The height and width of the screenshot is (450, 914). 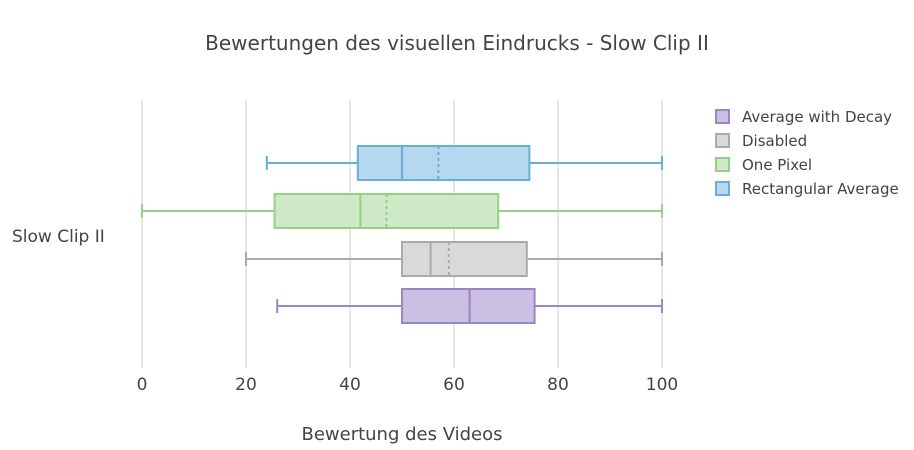 What do you see at coordinates (820, 189) in the screenshot?
I see `legend-label: Rectangular Average` at bounding box center [820, 189].